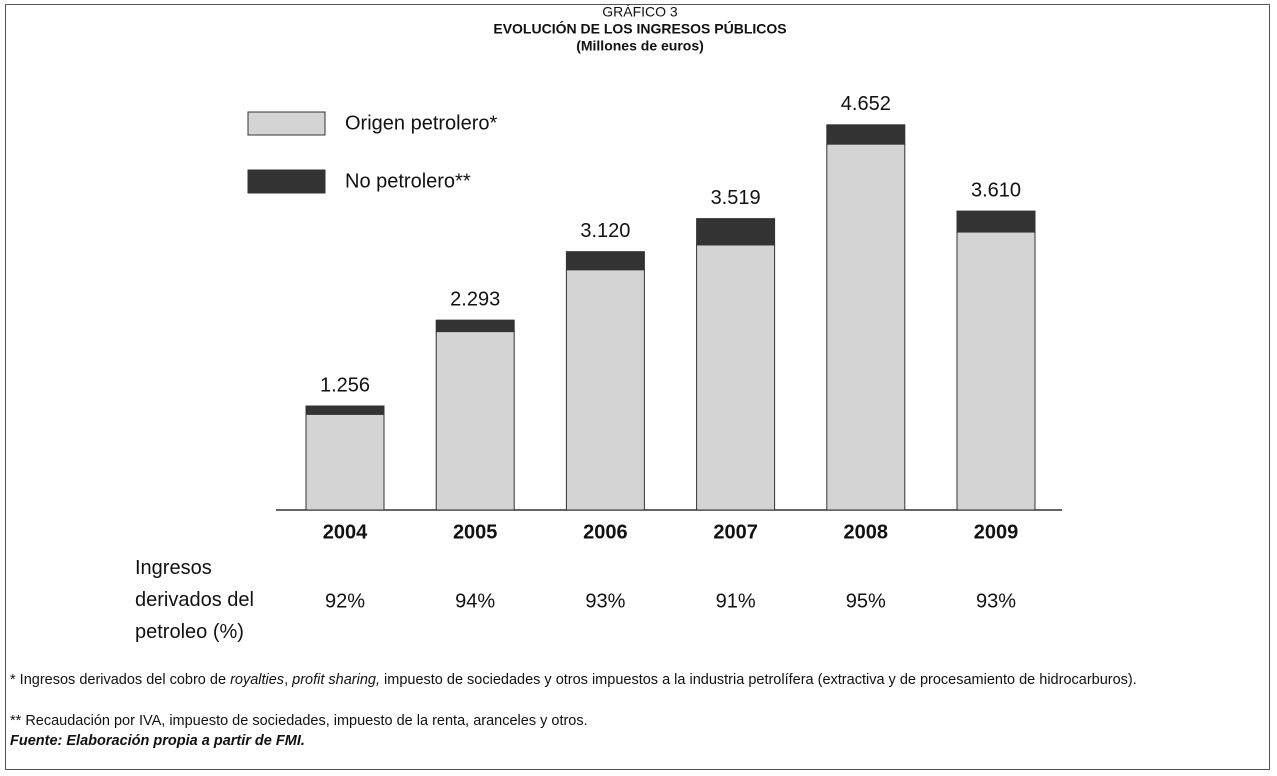 Image resolution: width=1277 pixels, height=776 pixels. Describe the element at coordinates (605, 231) in the screenshot. I see `total-label: 3.120` at that location.